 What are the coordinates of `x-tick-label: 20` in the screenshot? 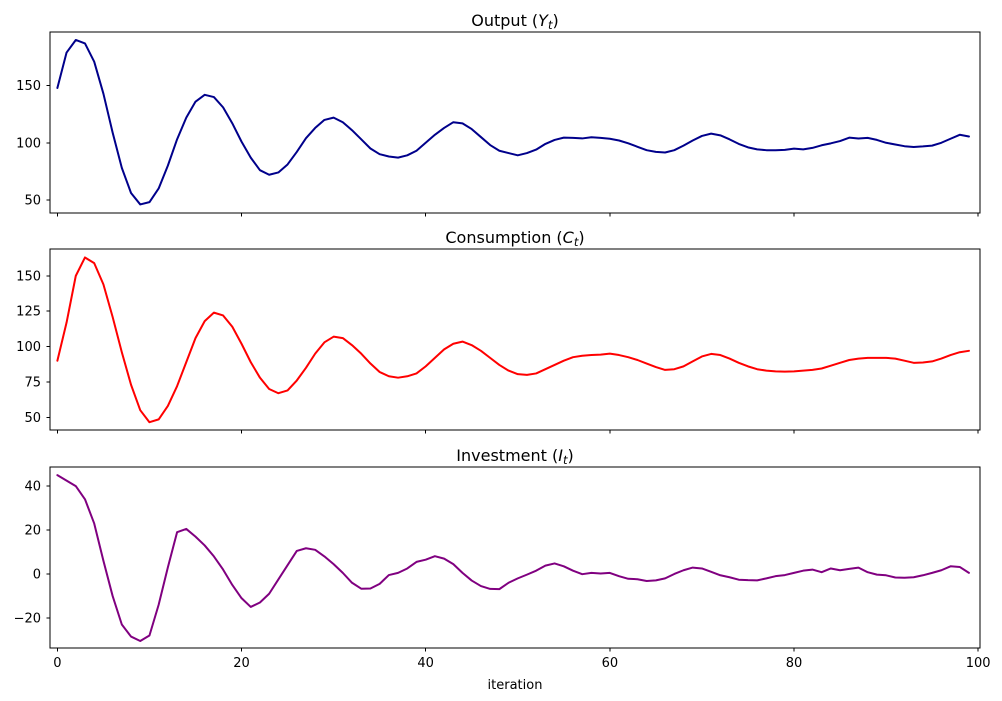 It's located at (241, 663).